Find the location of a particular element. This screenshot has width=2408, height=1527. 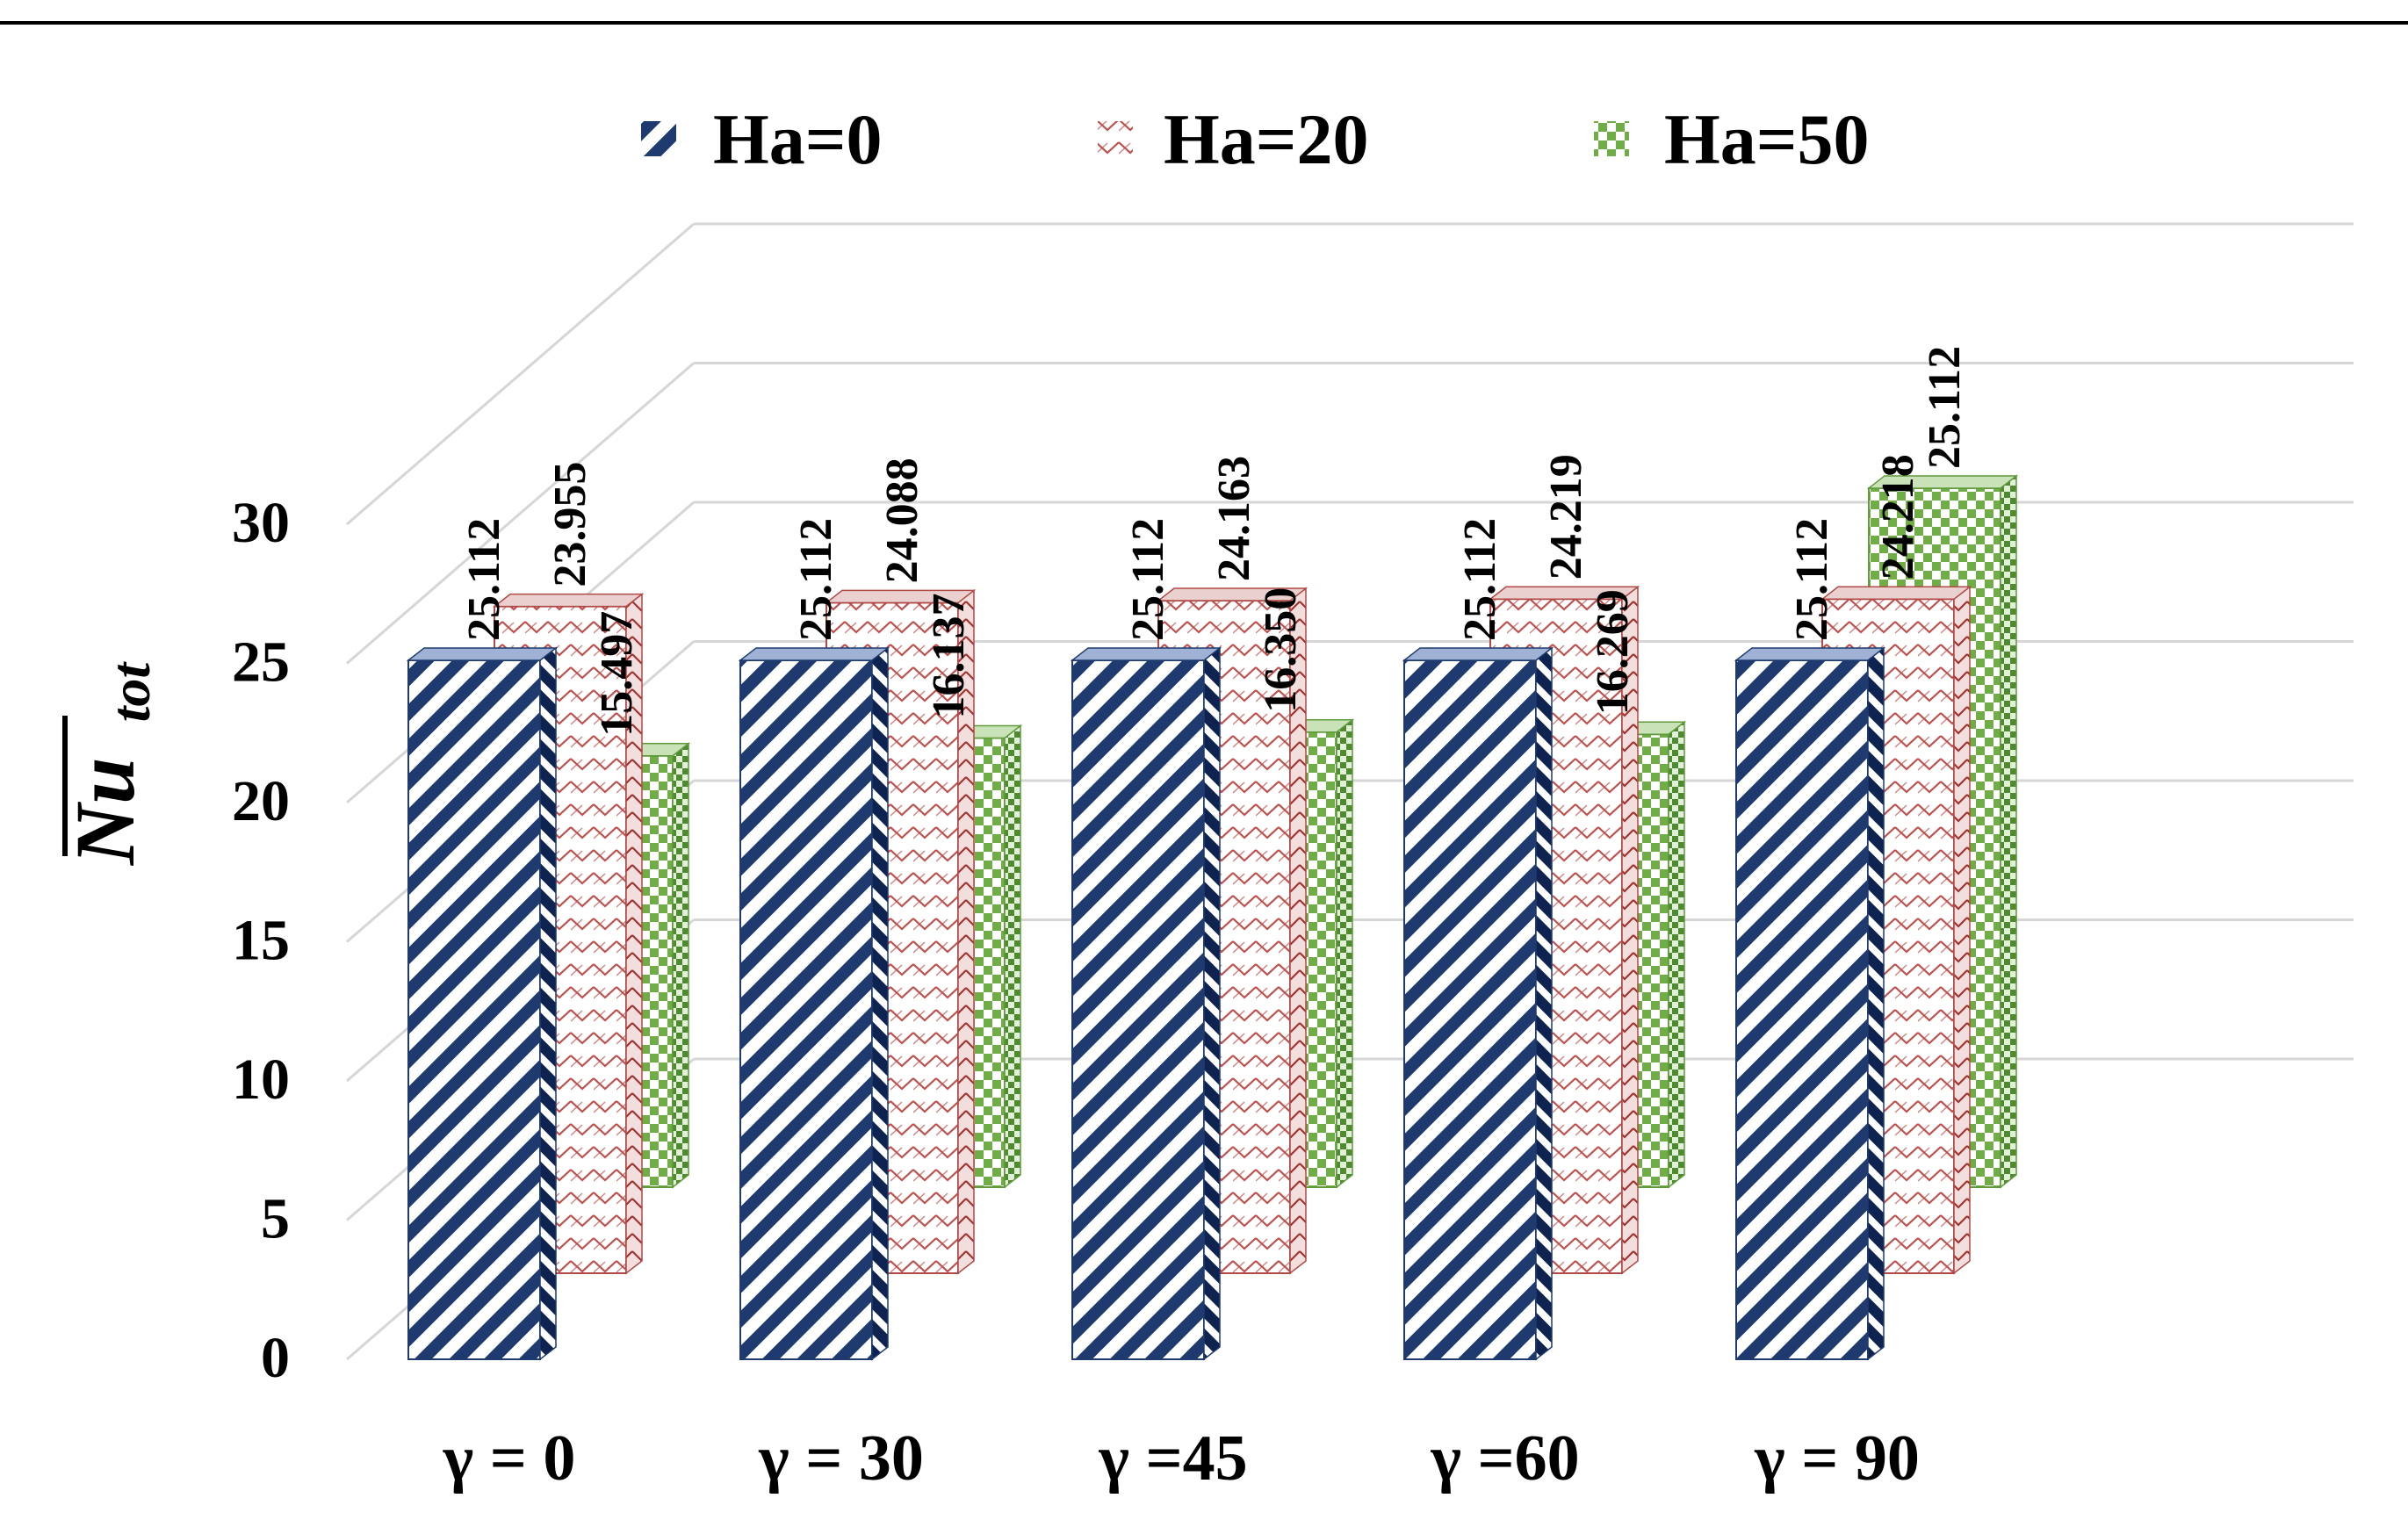

legend-label-ha20: Ha=20 is located at coordinates (1266, 139).